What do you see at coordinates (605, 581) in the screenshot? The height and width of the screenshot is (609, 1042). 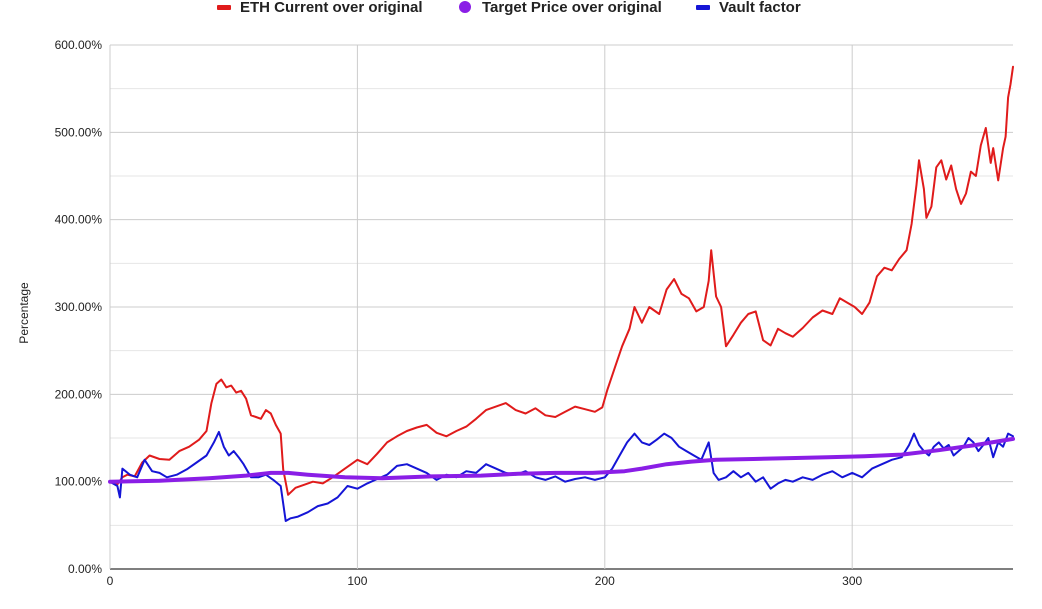 I see `x-tick-label: 200` at bounding box center [605, 581].